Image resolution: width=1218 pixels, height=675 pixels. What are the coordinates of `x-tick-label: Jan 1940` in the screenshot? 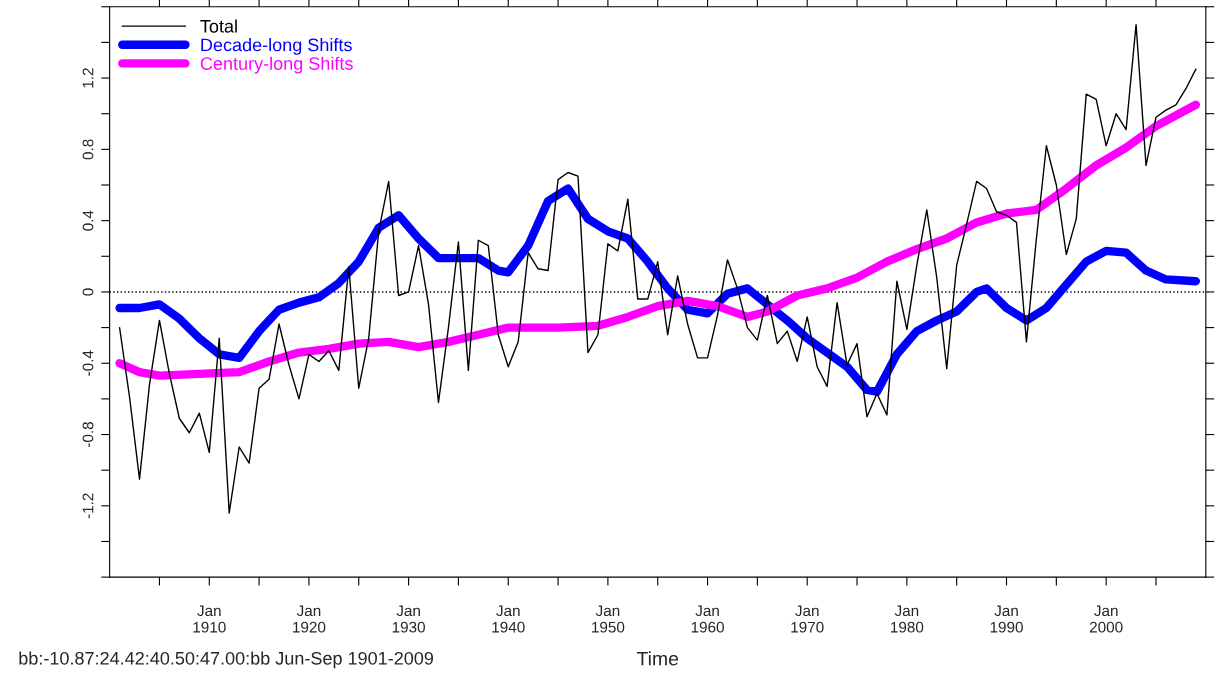 It's located at (508, 619).